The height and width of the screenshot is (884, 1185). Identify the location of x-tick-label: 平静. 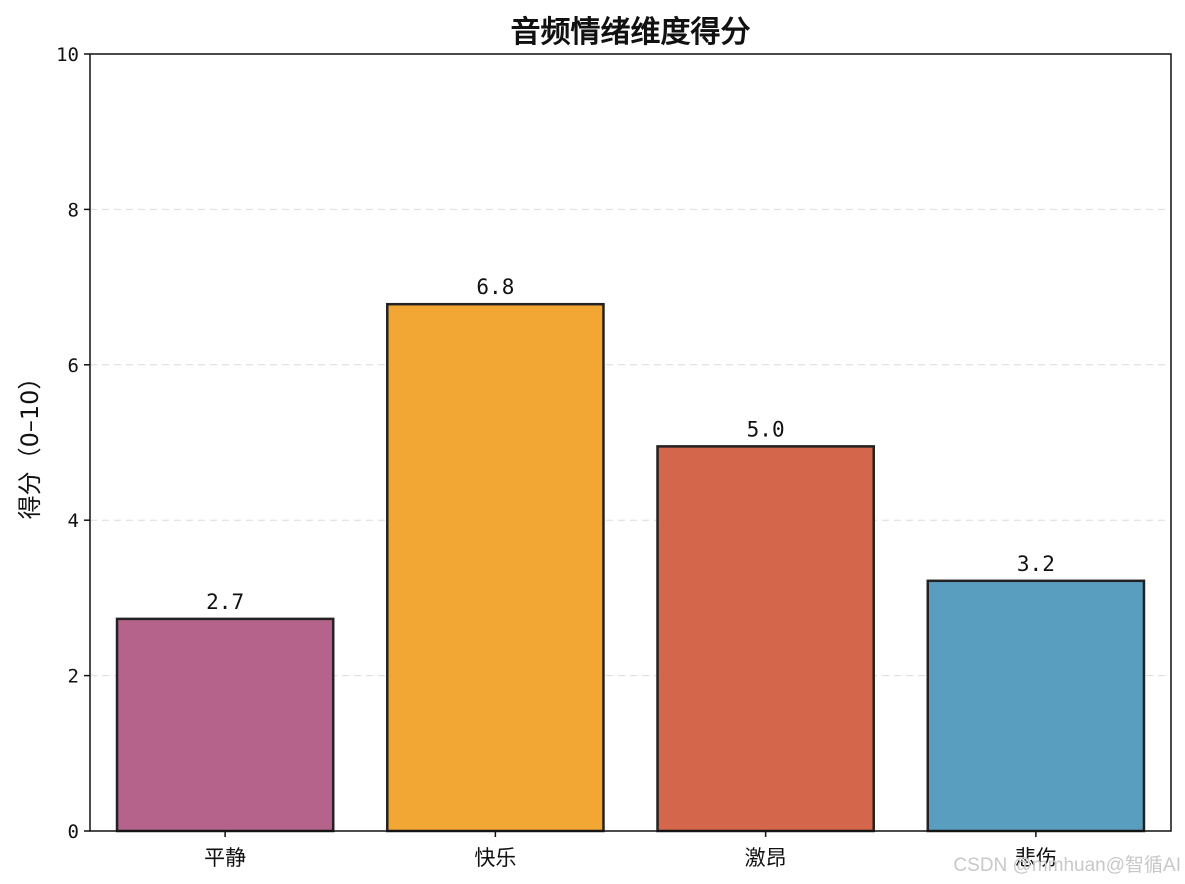
(225, 858).